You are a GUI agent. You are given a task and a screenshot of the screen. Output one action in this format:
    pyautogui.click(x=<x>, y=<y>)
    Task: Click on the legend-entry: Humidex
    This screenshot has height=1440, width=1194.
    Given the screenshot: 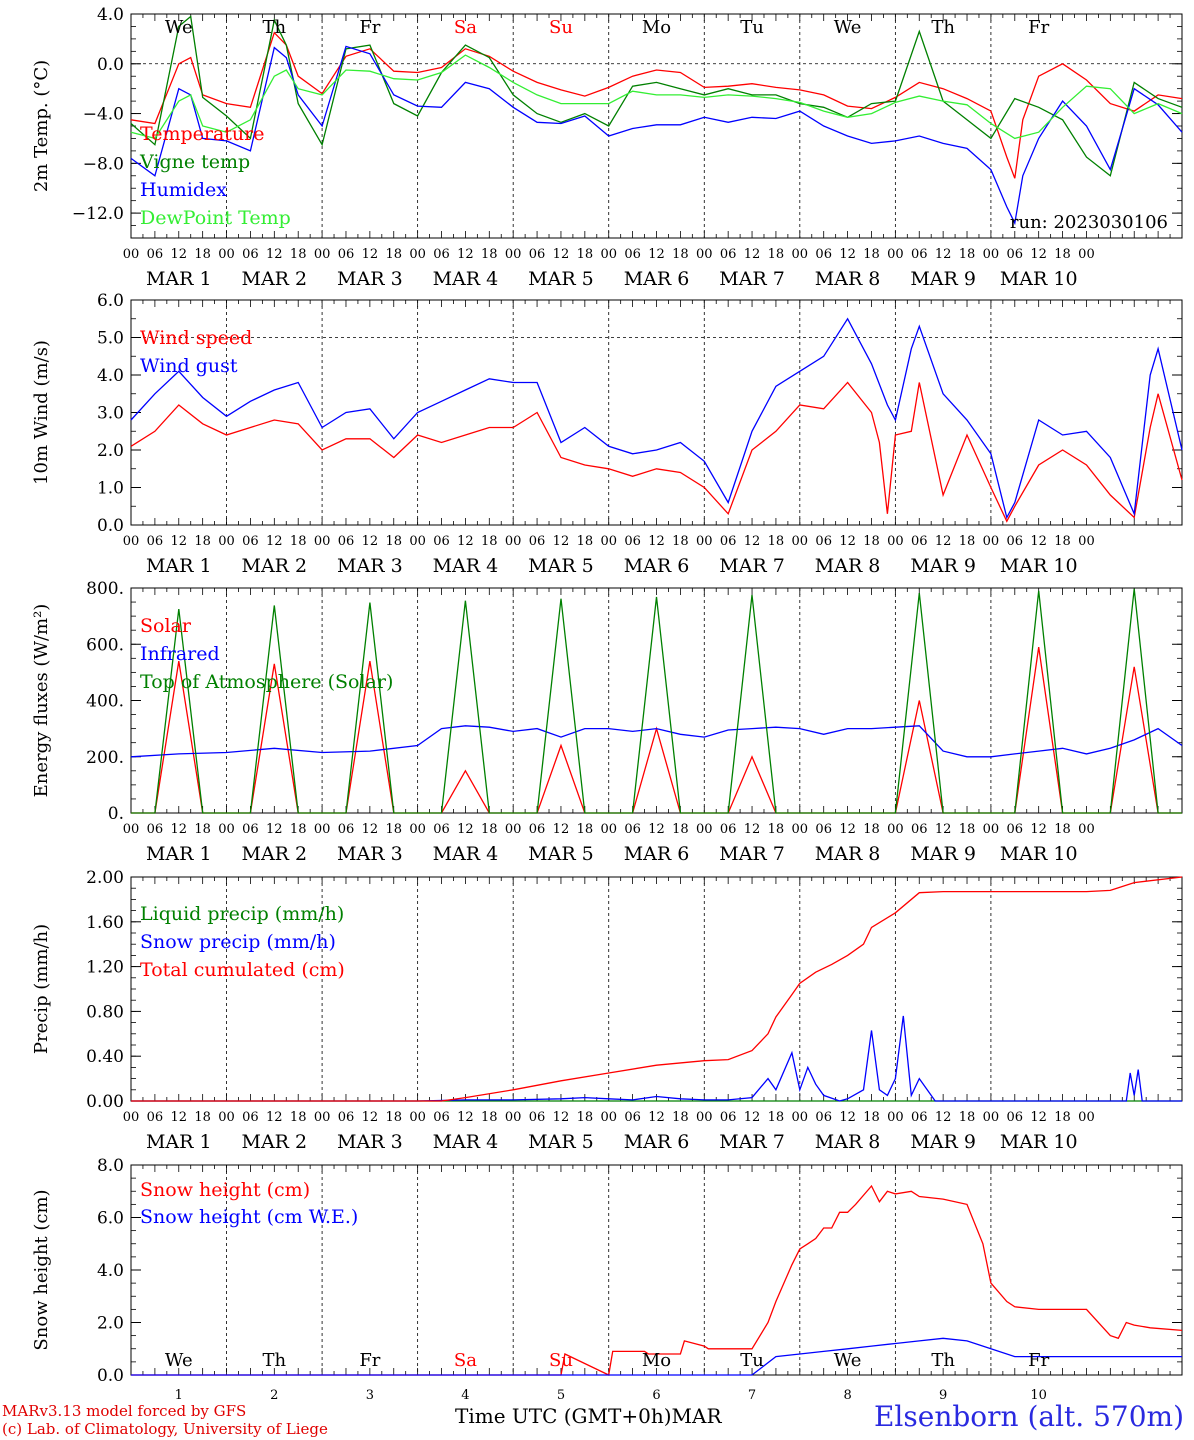 What is the action you would take?
    pyautogui.click(x=183, y=190)
    